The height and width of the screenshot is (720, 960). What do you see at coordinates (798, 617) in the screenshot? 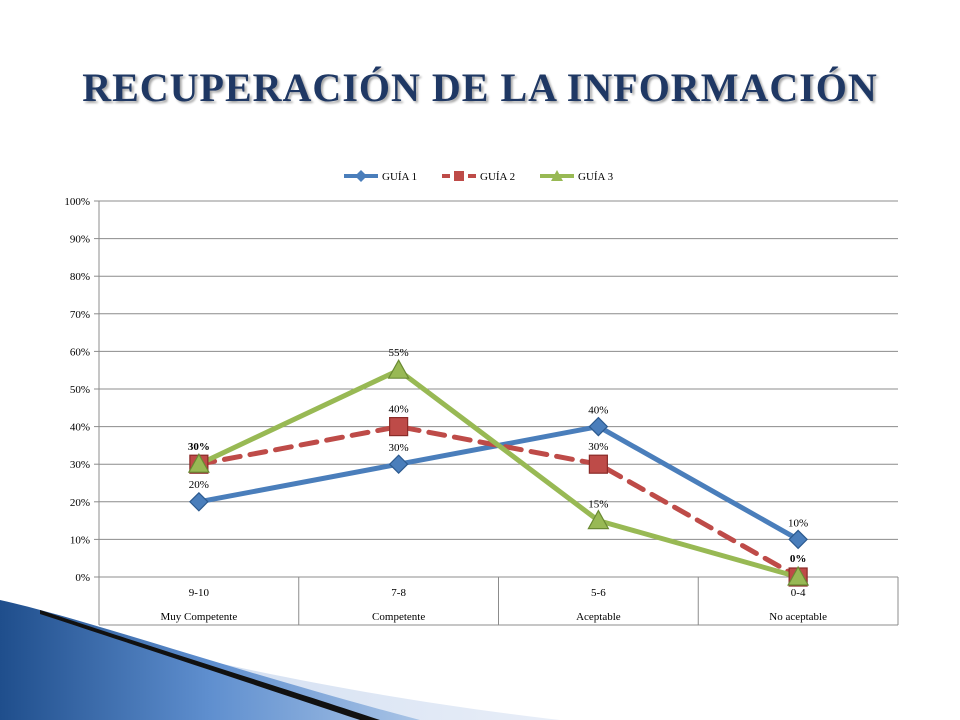
I see `x-group-label: No aceptable` at bounding box center [798, 617].